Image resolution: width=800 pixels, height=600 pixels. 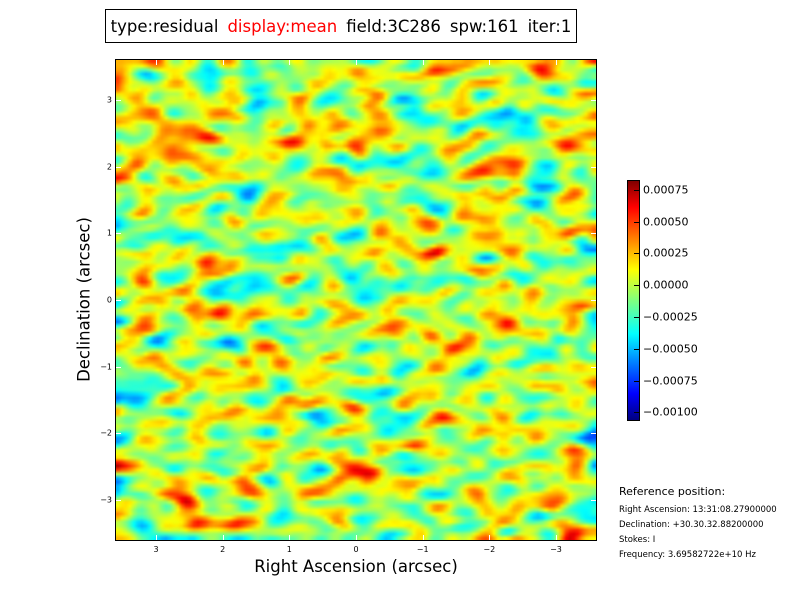 What do you see at coordinates (106, 500) in the screenshot?
I see `y-tick-label: −3` at bounding box center [106, 500].